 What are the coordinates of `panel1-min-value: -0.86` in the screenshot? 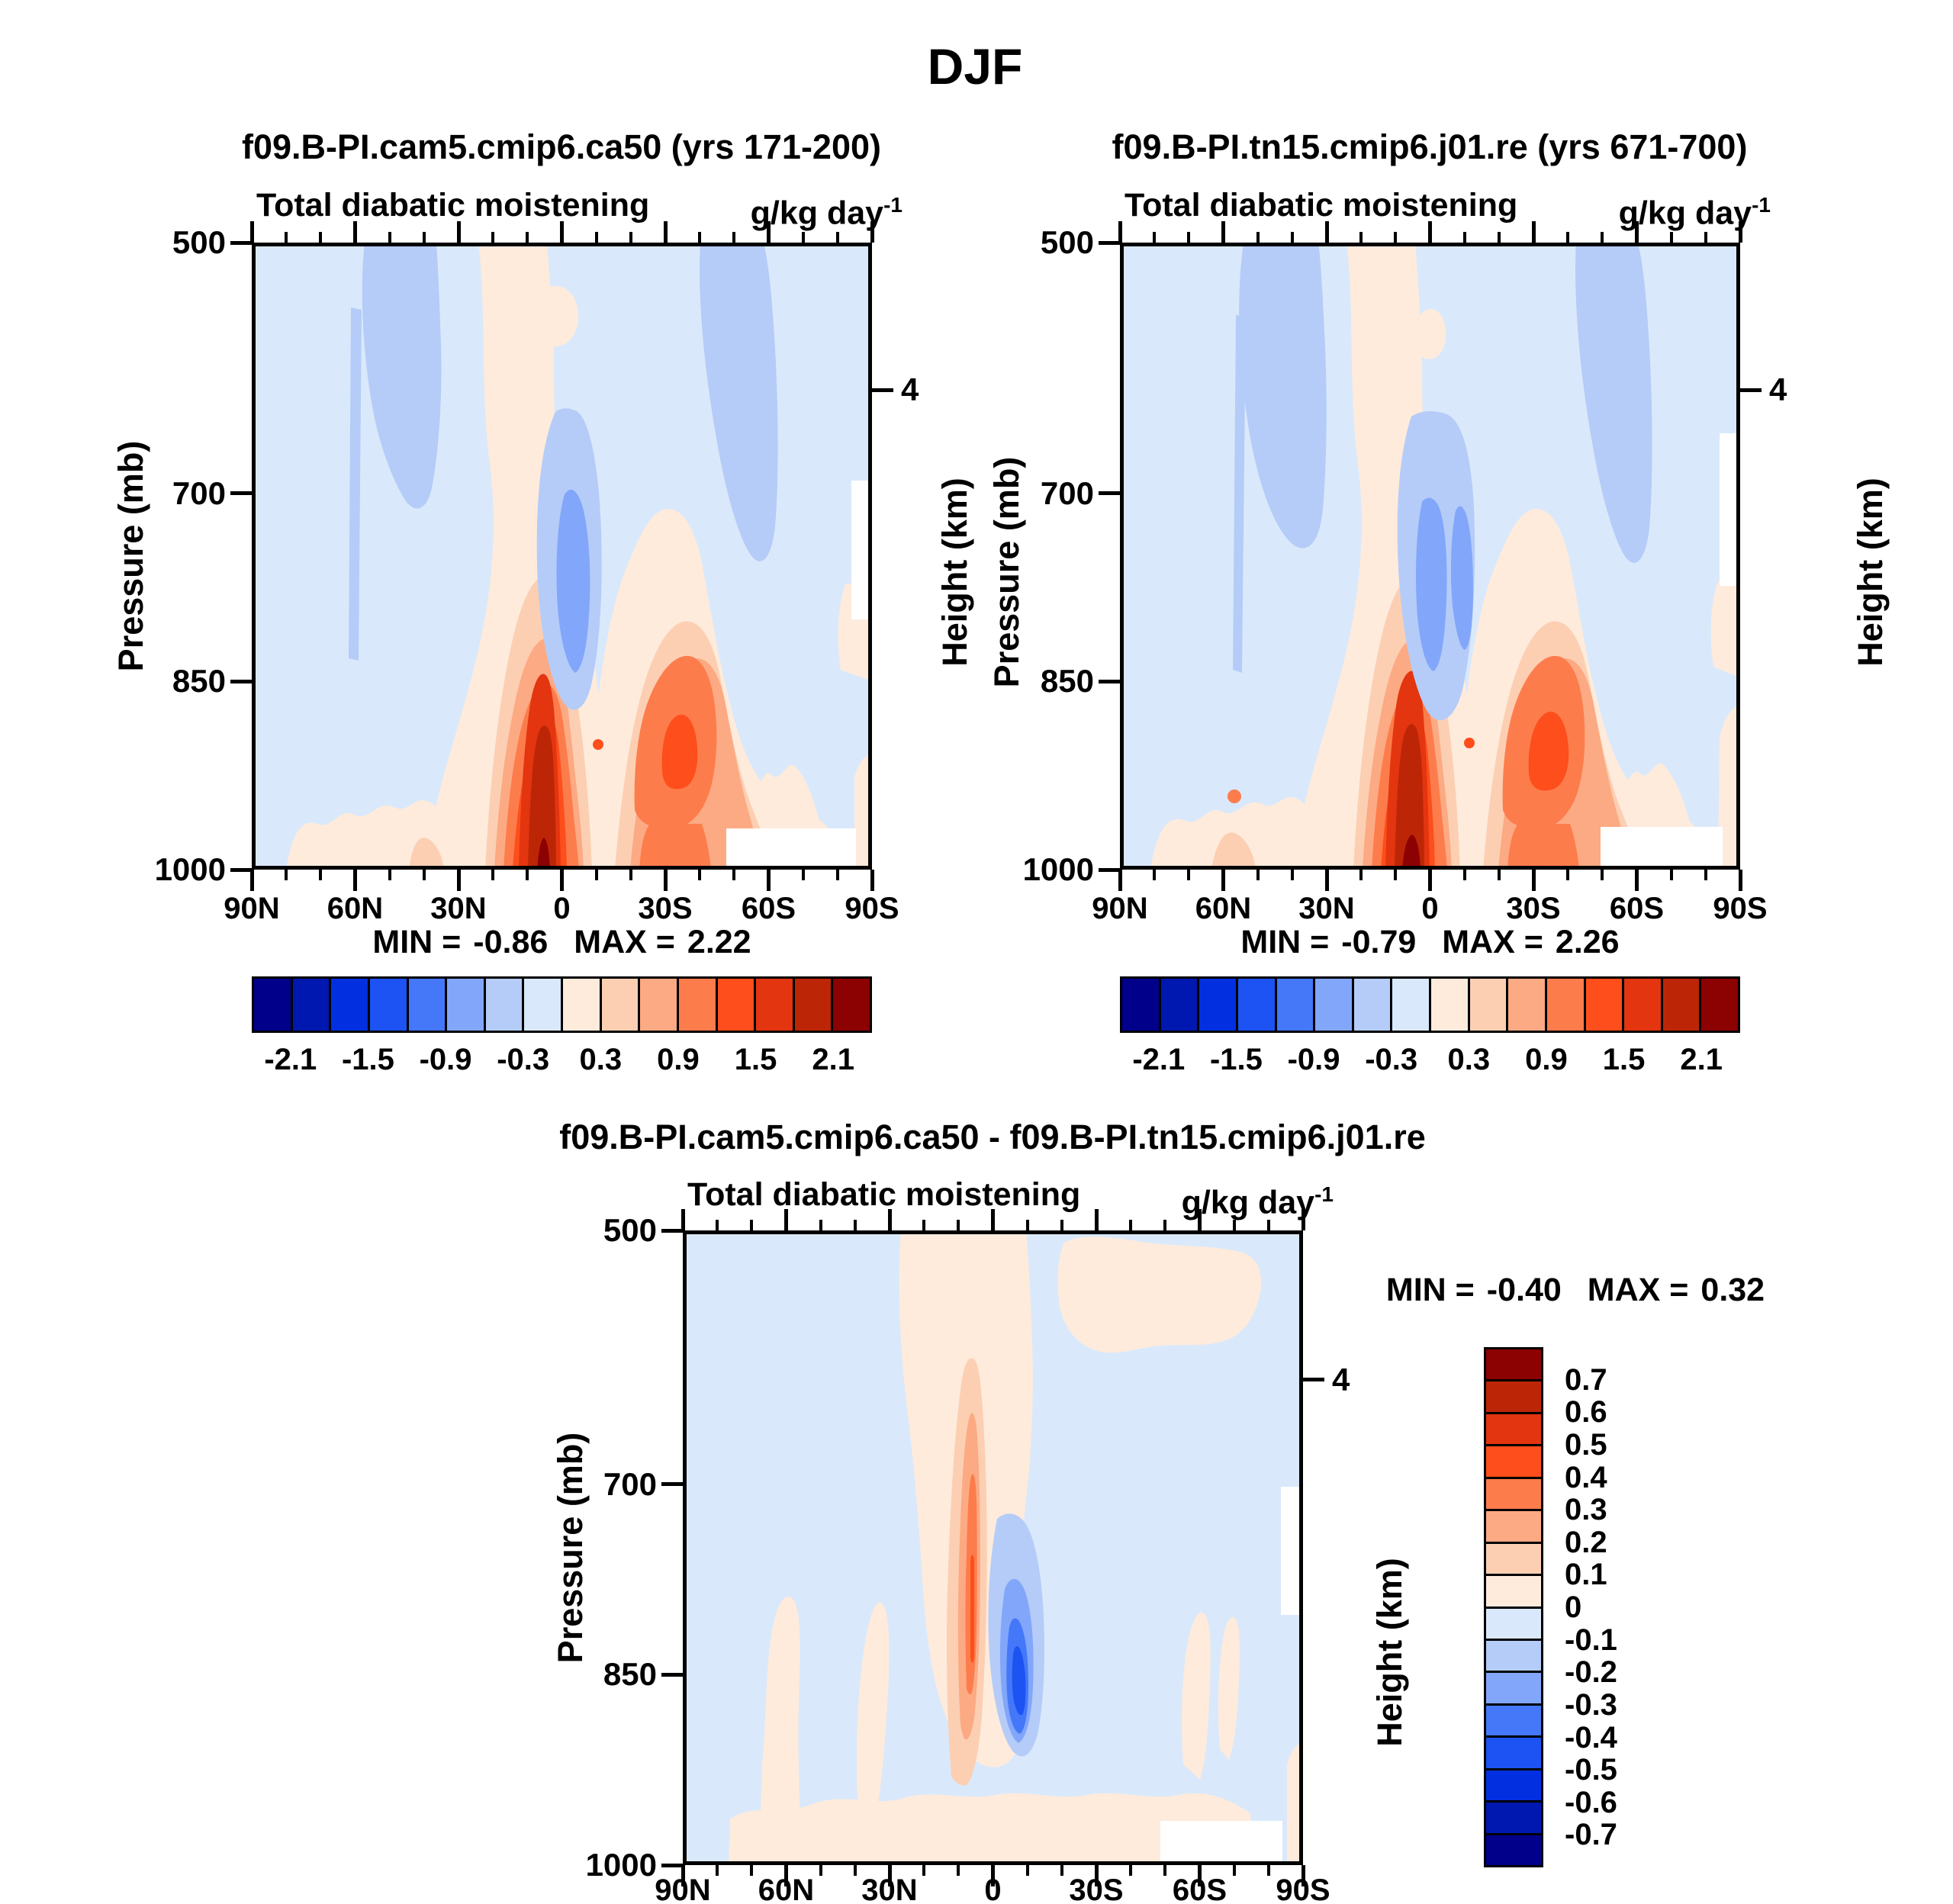 It's located at (511, 942).